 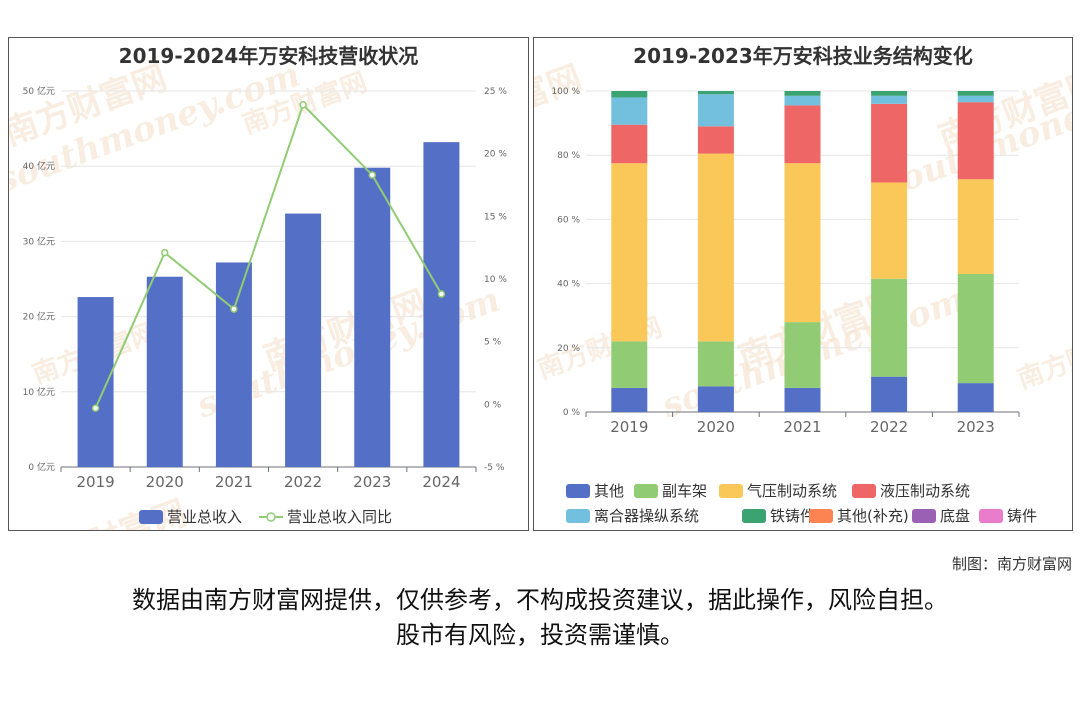 I want to click on y2-tick-label: 5 %, so click(x=493, y=343).